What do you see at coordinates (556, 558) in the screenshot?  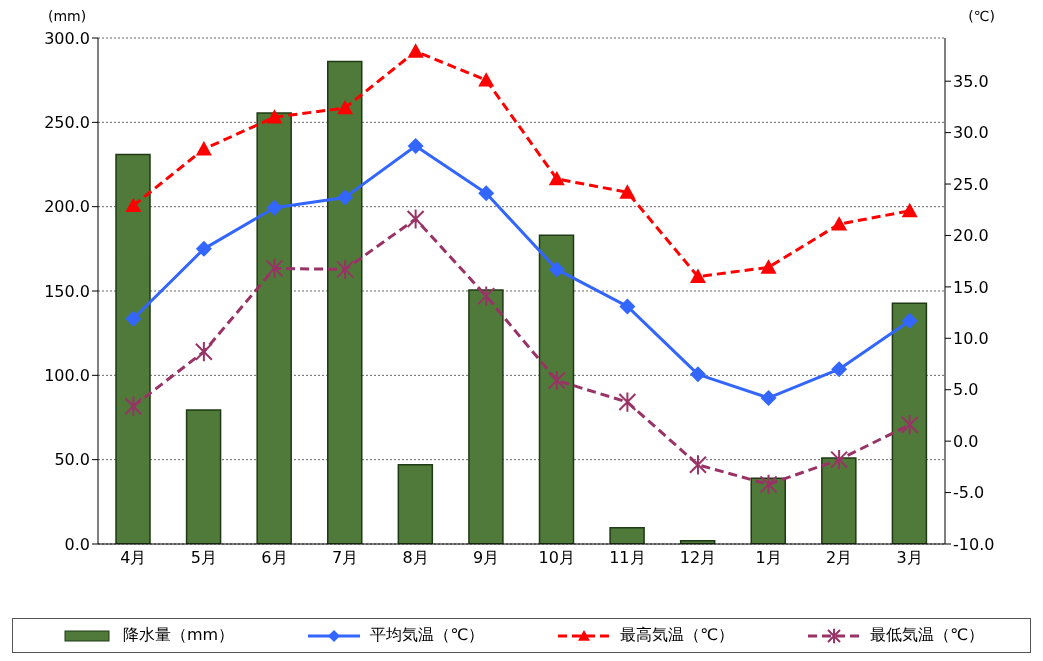 I see `x-tick-label: 10月` at bounding box center [556, 558].